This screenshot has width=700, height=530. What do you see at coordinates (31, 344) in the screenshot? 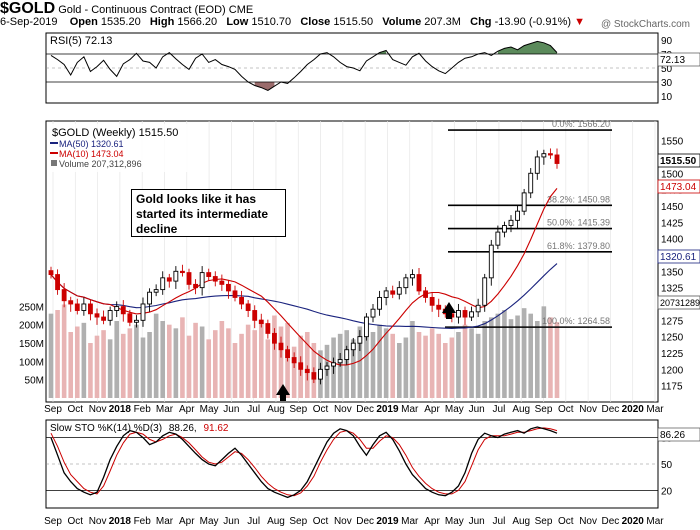
I see `volume-y-tick: 150M` at bounding box center [31, 344].